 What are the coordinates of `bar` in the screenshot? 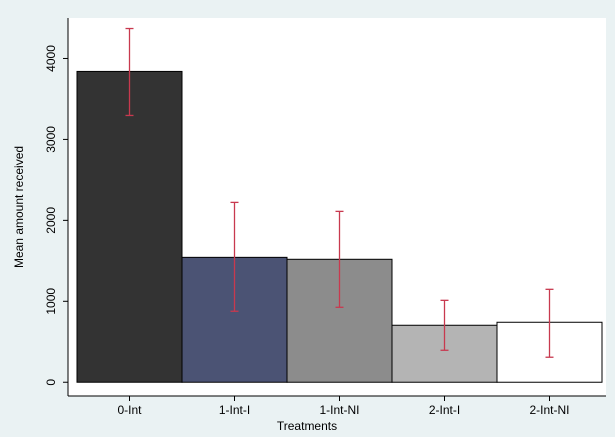 It's located at (129, 226).